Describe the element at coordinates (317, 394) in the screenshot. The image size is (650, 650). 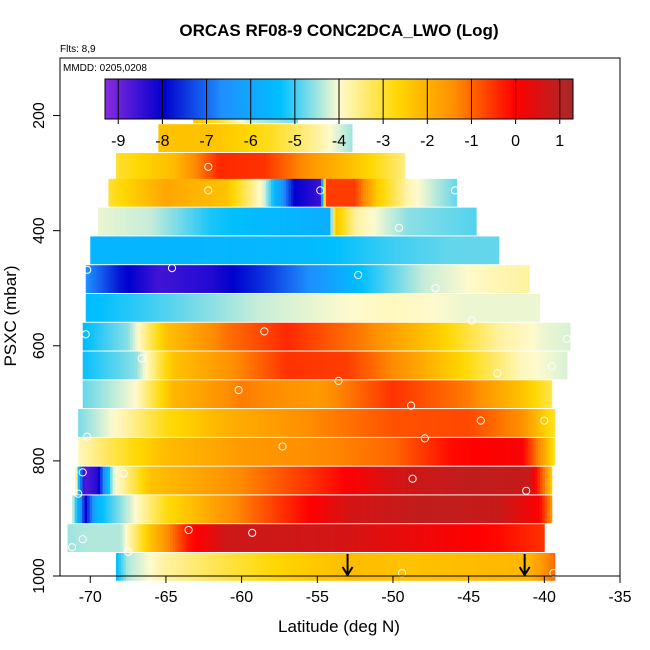
I see `heat-band` at that location.